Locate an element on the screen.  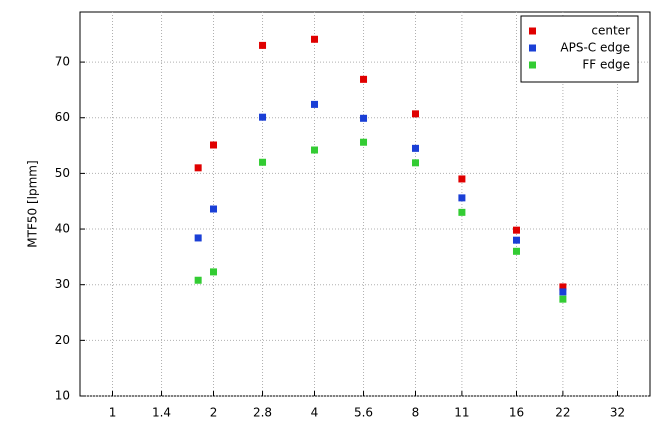
x-tick-label: 2 is located at coordinates (214, 413).